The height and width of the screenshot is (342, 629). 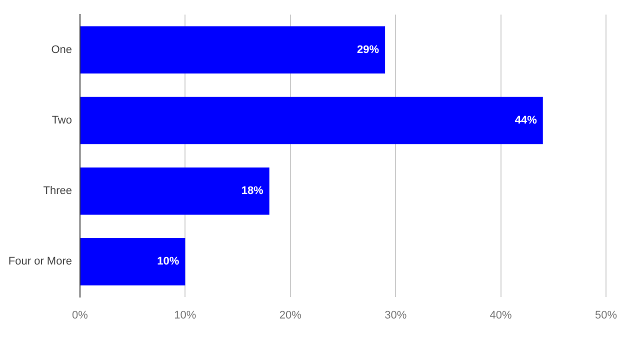 What do you see at coordinates (368, 50) in the screenshot?
I see `data-label: 29%` at bounding box center [368, 50].